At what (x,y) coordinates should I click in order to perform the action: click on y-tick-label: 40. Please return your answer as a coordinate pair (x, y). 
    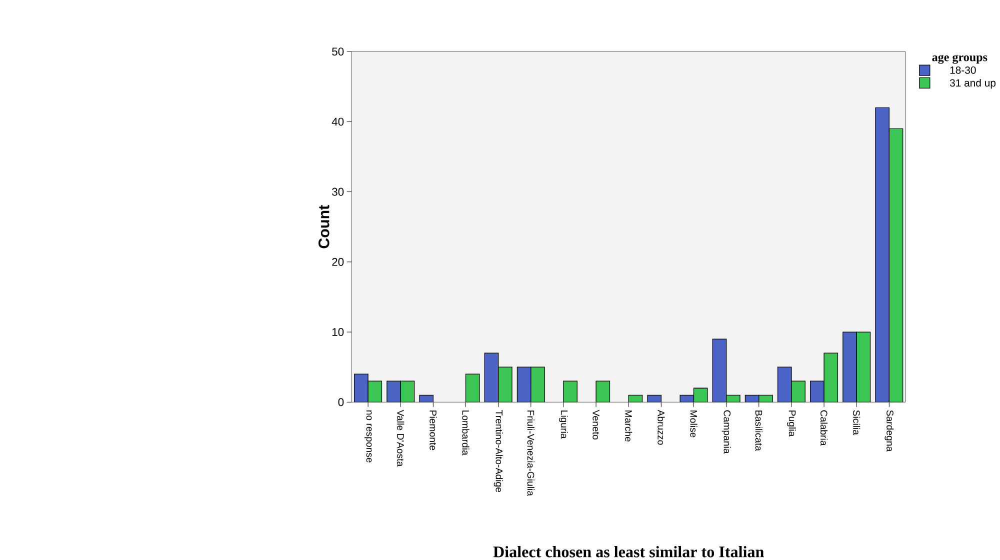
    Looking at the image, I should click on (338, 122).